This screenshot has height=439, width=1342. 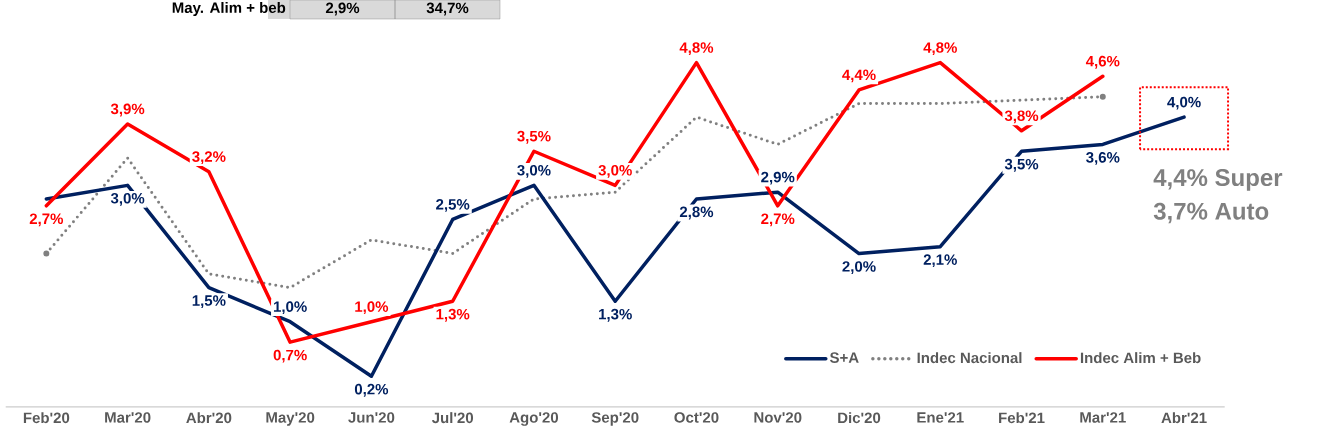 I want to click on x-tick-label: Feb'20, so click(x=46, y=418).